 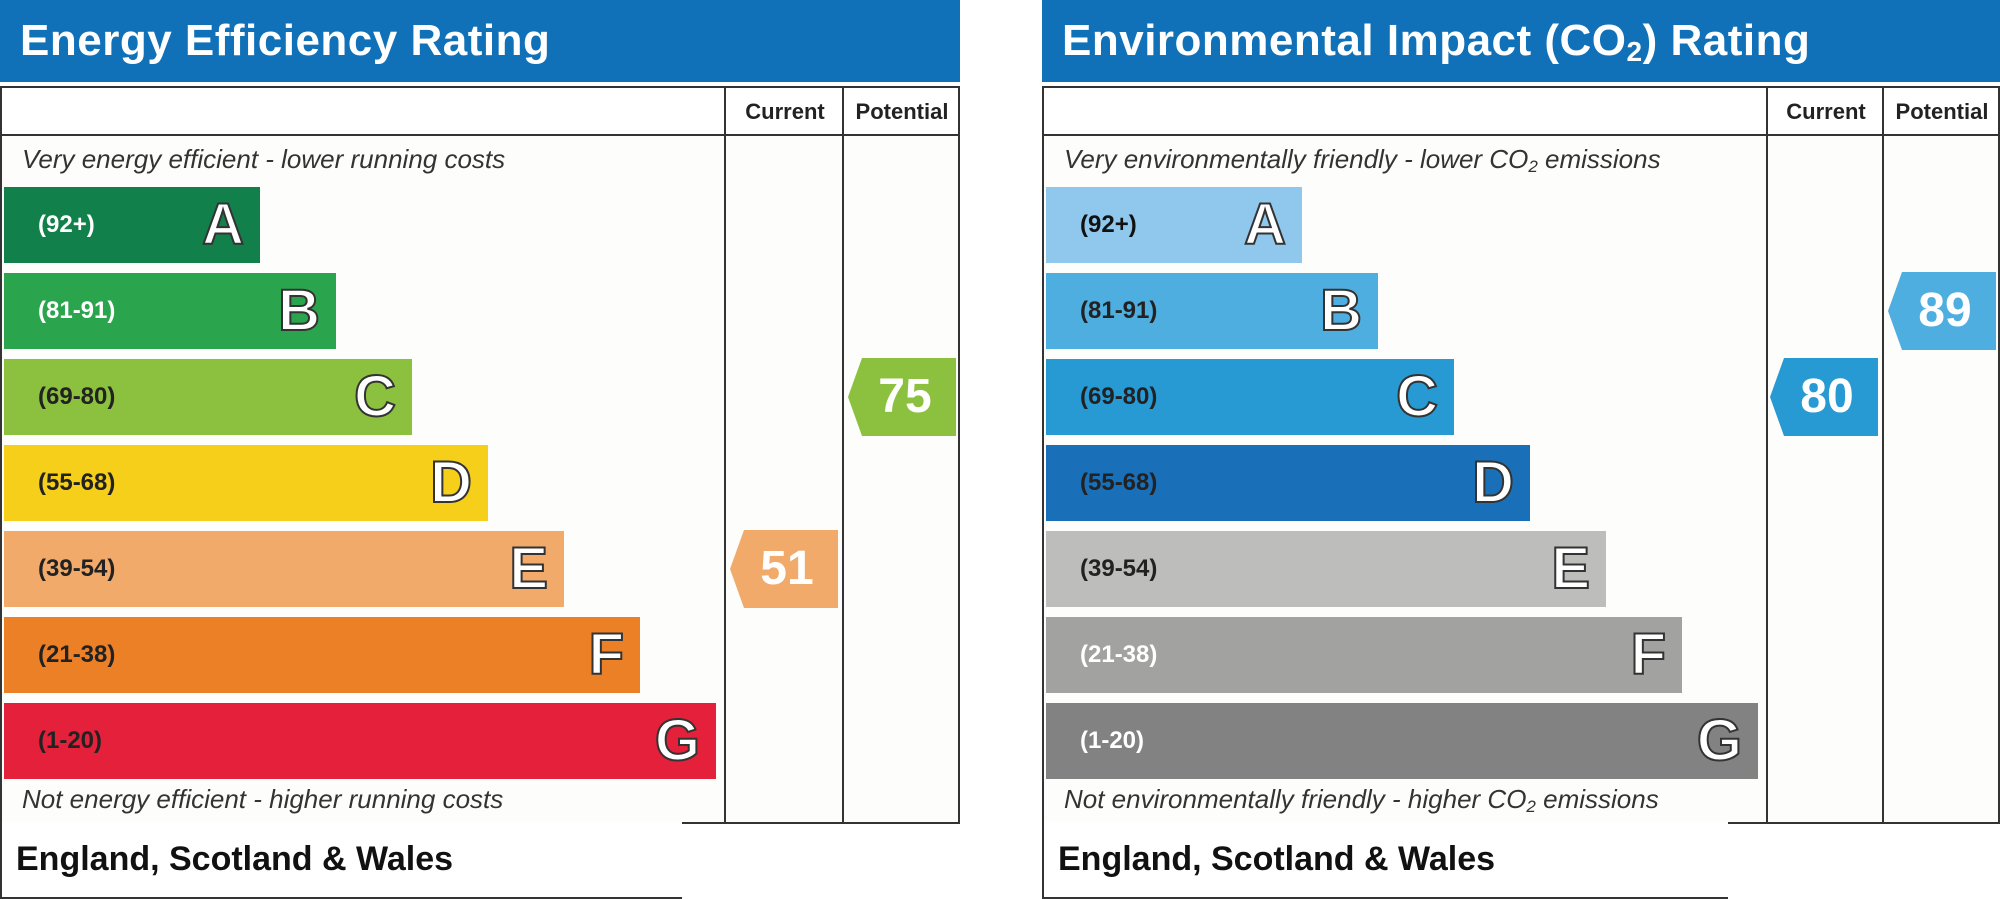 I want to click on current-rating-value: 80, so click(x=1827, y=396).